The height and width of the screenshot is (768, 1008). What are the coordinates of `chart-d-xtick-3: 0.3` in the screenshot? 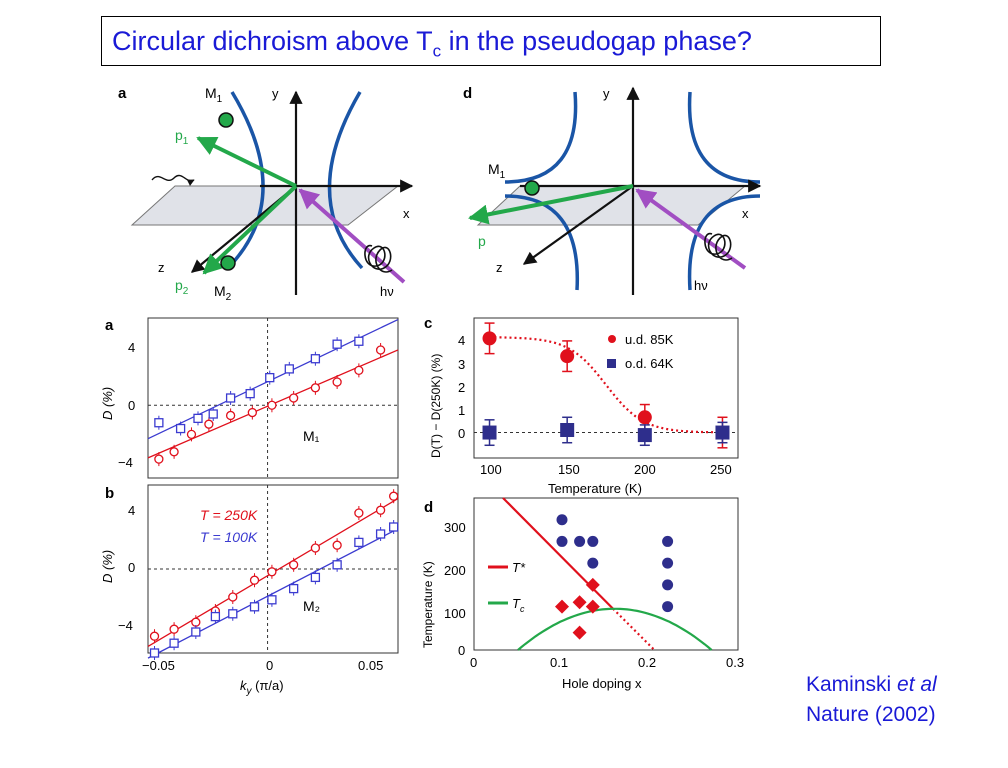 It's located at (735, 662).